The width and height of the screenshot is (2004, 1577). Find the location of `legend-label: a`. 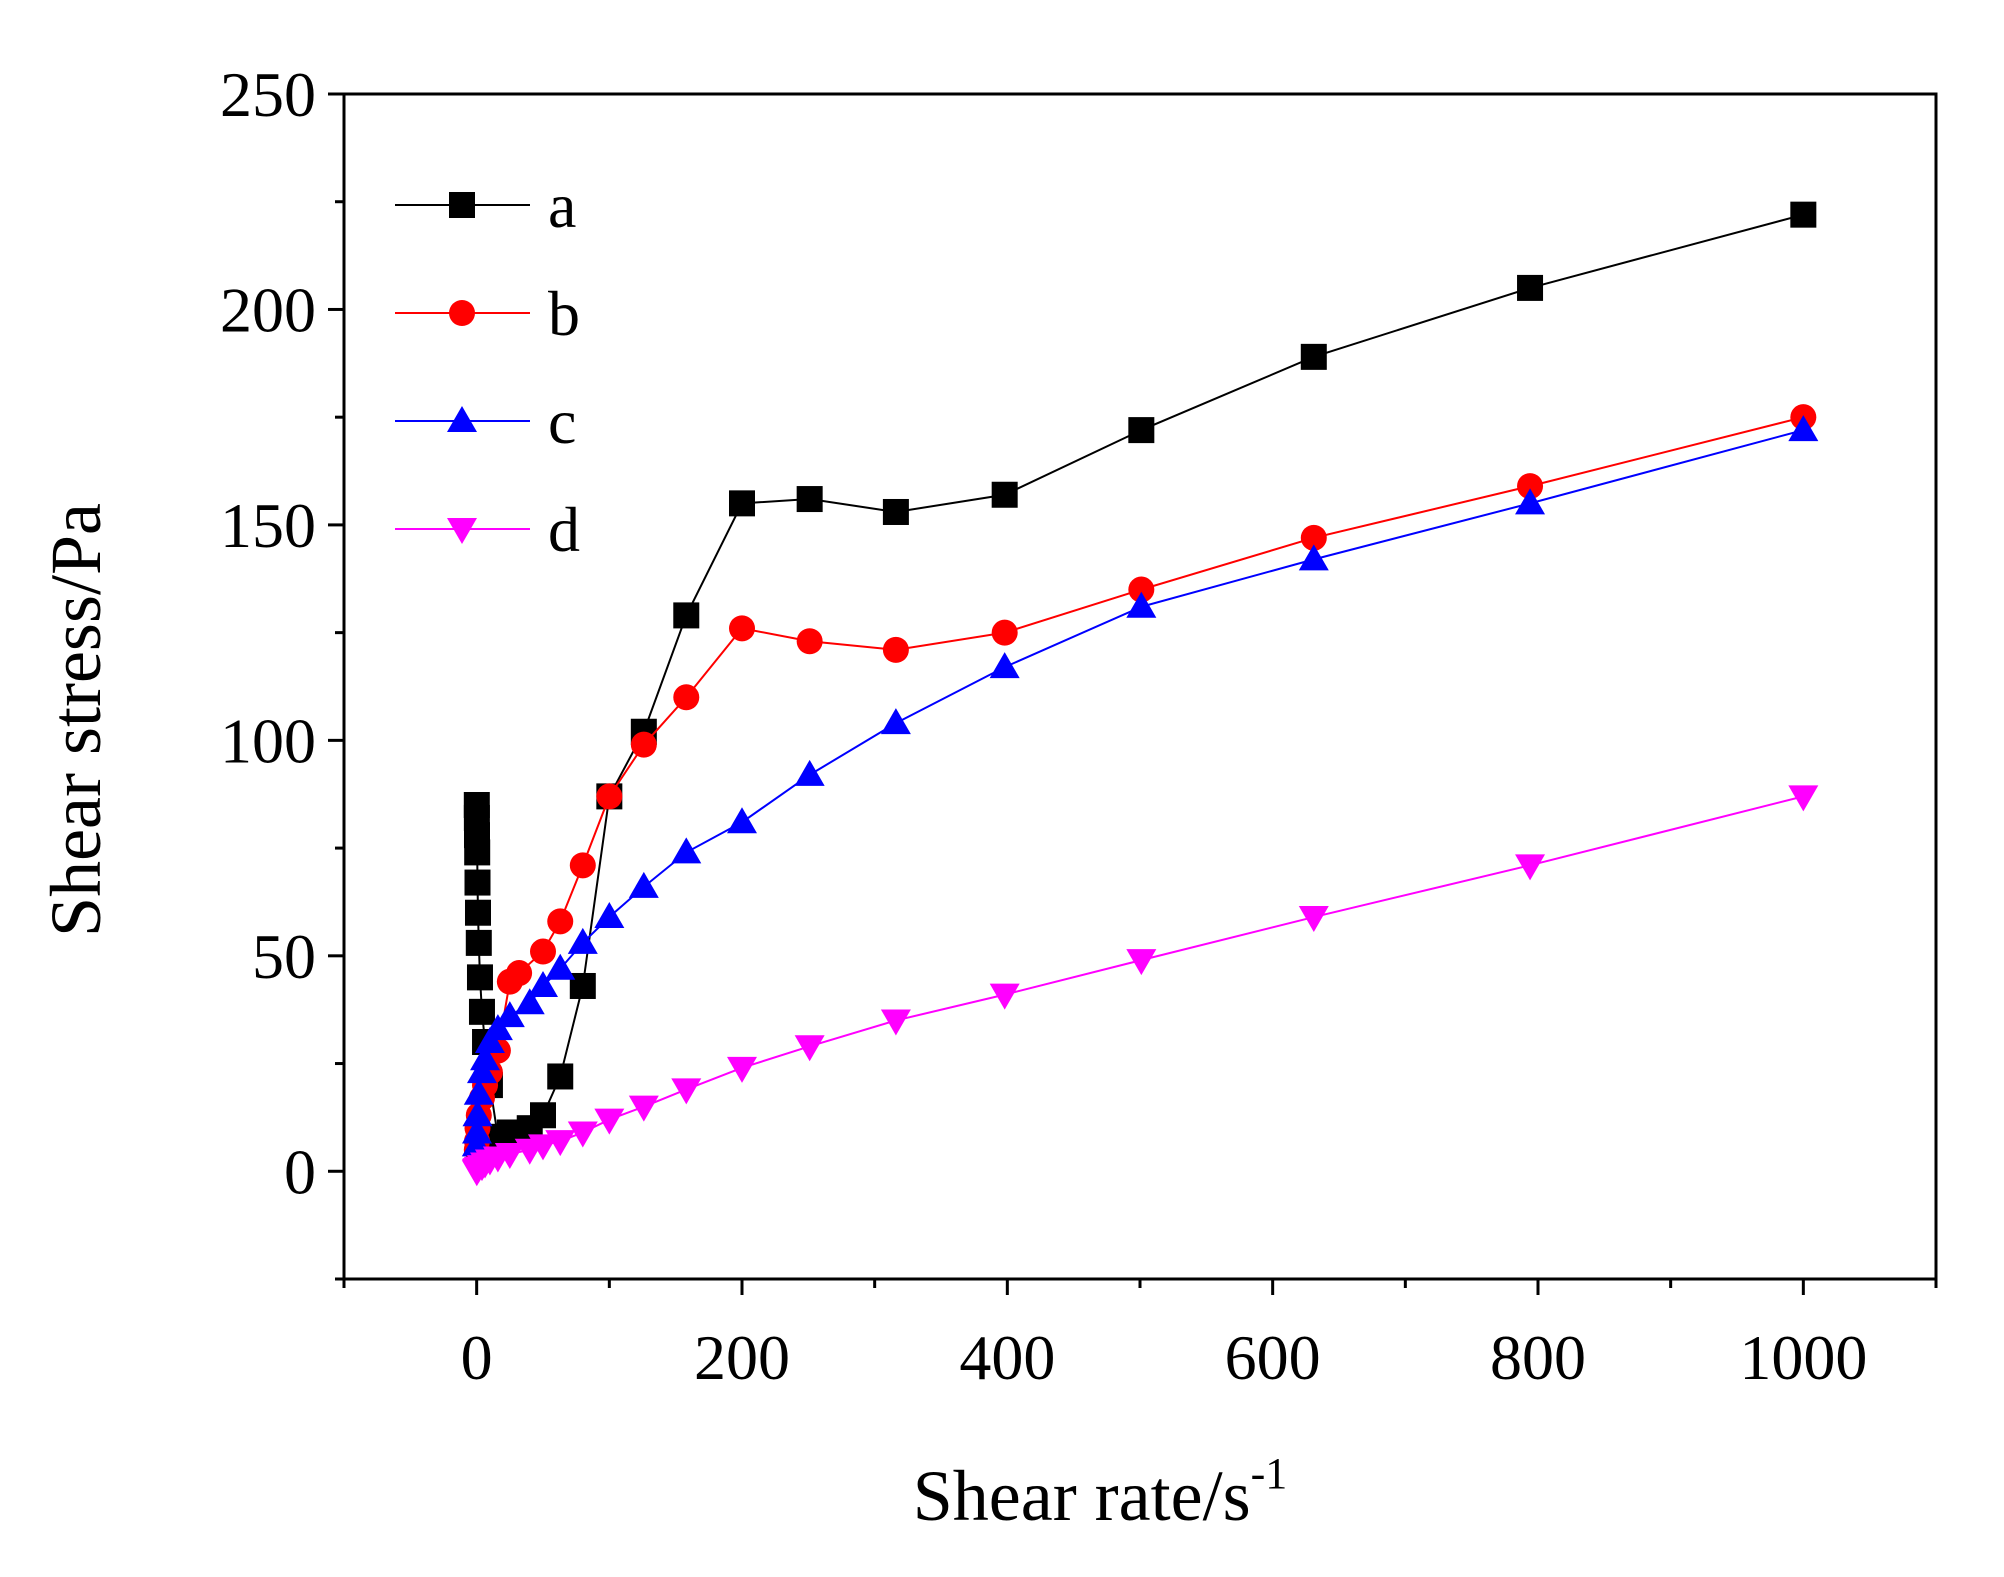

legend-label: a is located at coordinates (562, 205).